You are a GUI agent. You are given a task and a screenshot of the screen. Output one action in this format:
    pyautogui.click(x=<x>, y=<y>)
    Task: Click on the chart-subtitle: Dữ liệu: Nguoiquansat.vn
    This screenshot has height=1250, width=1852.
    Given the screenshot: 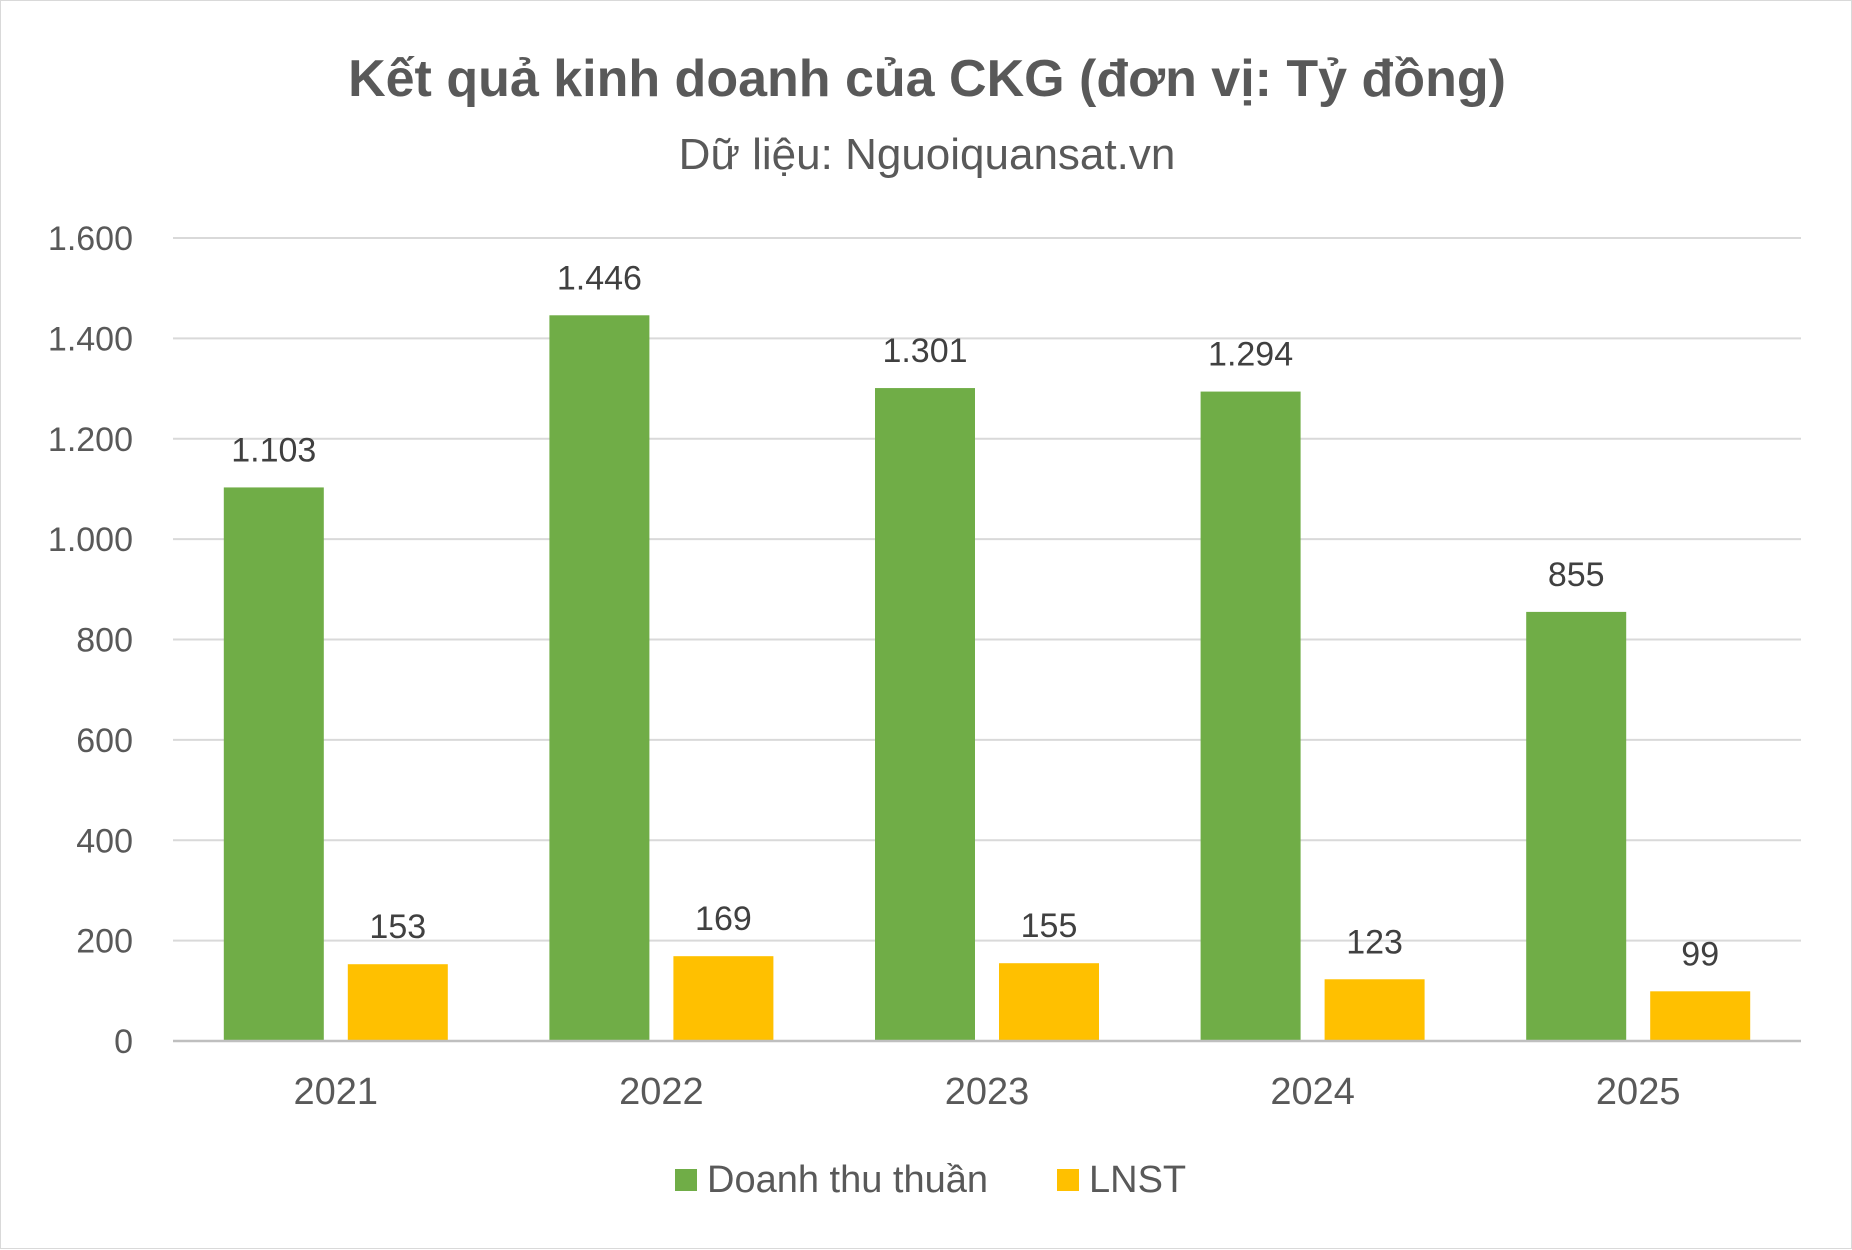 What is the action you would take?
    pyautogui.click(x=927, y=154)
    